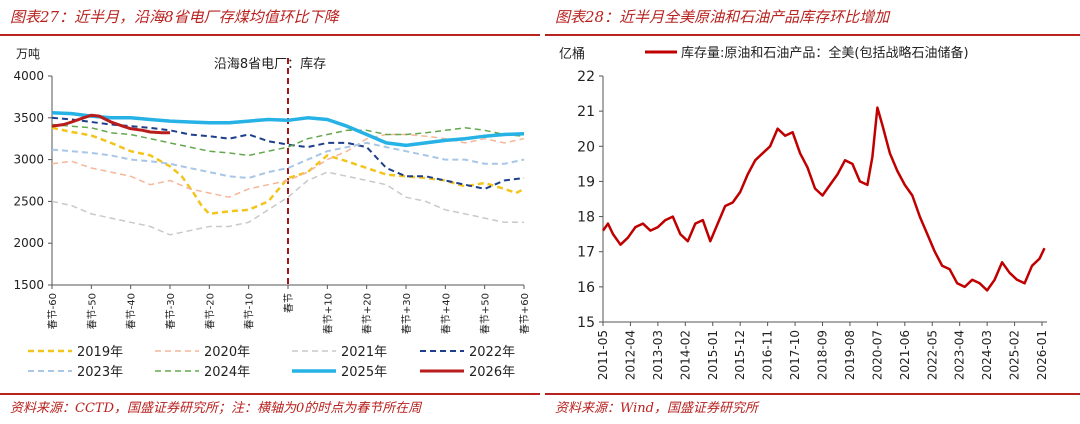  Describe the element at coordinates (288, 140) in the screenshot. I see `series-line-2024年` at that location.